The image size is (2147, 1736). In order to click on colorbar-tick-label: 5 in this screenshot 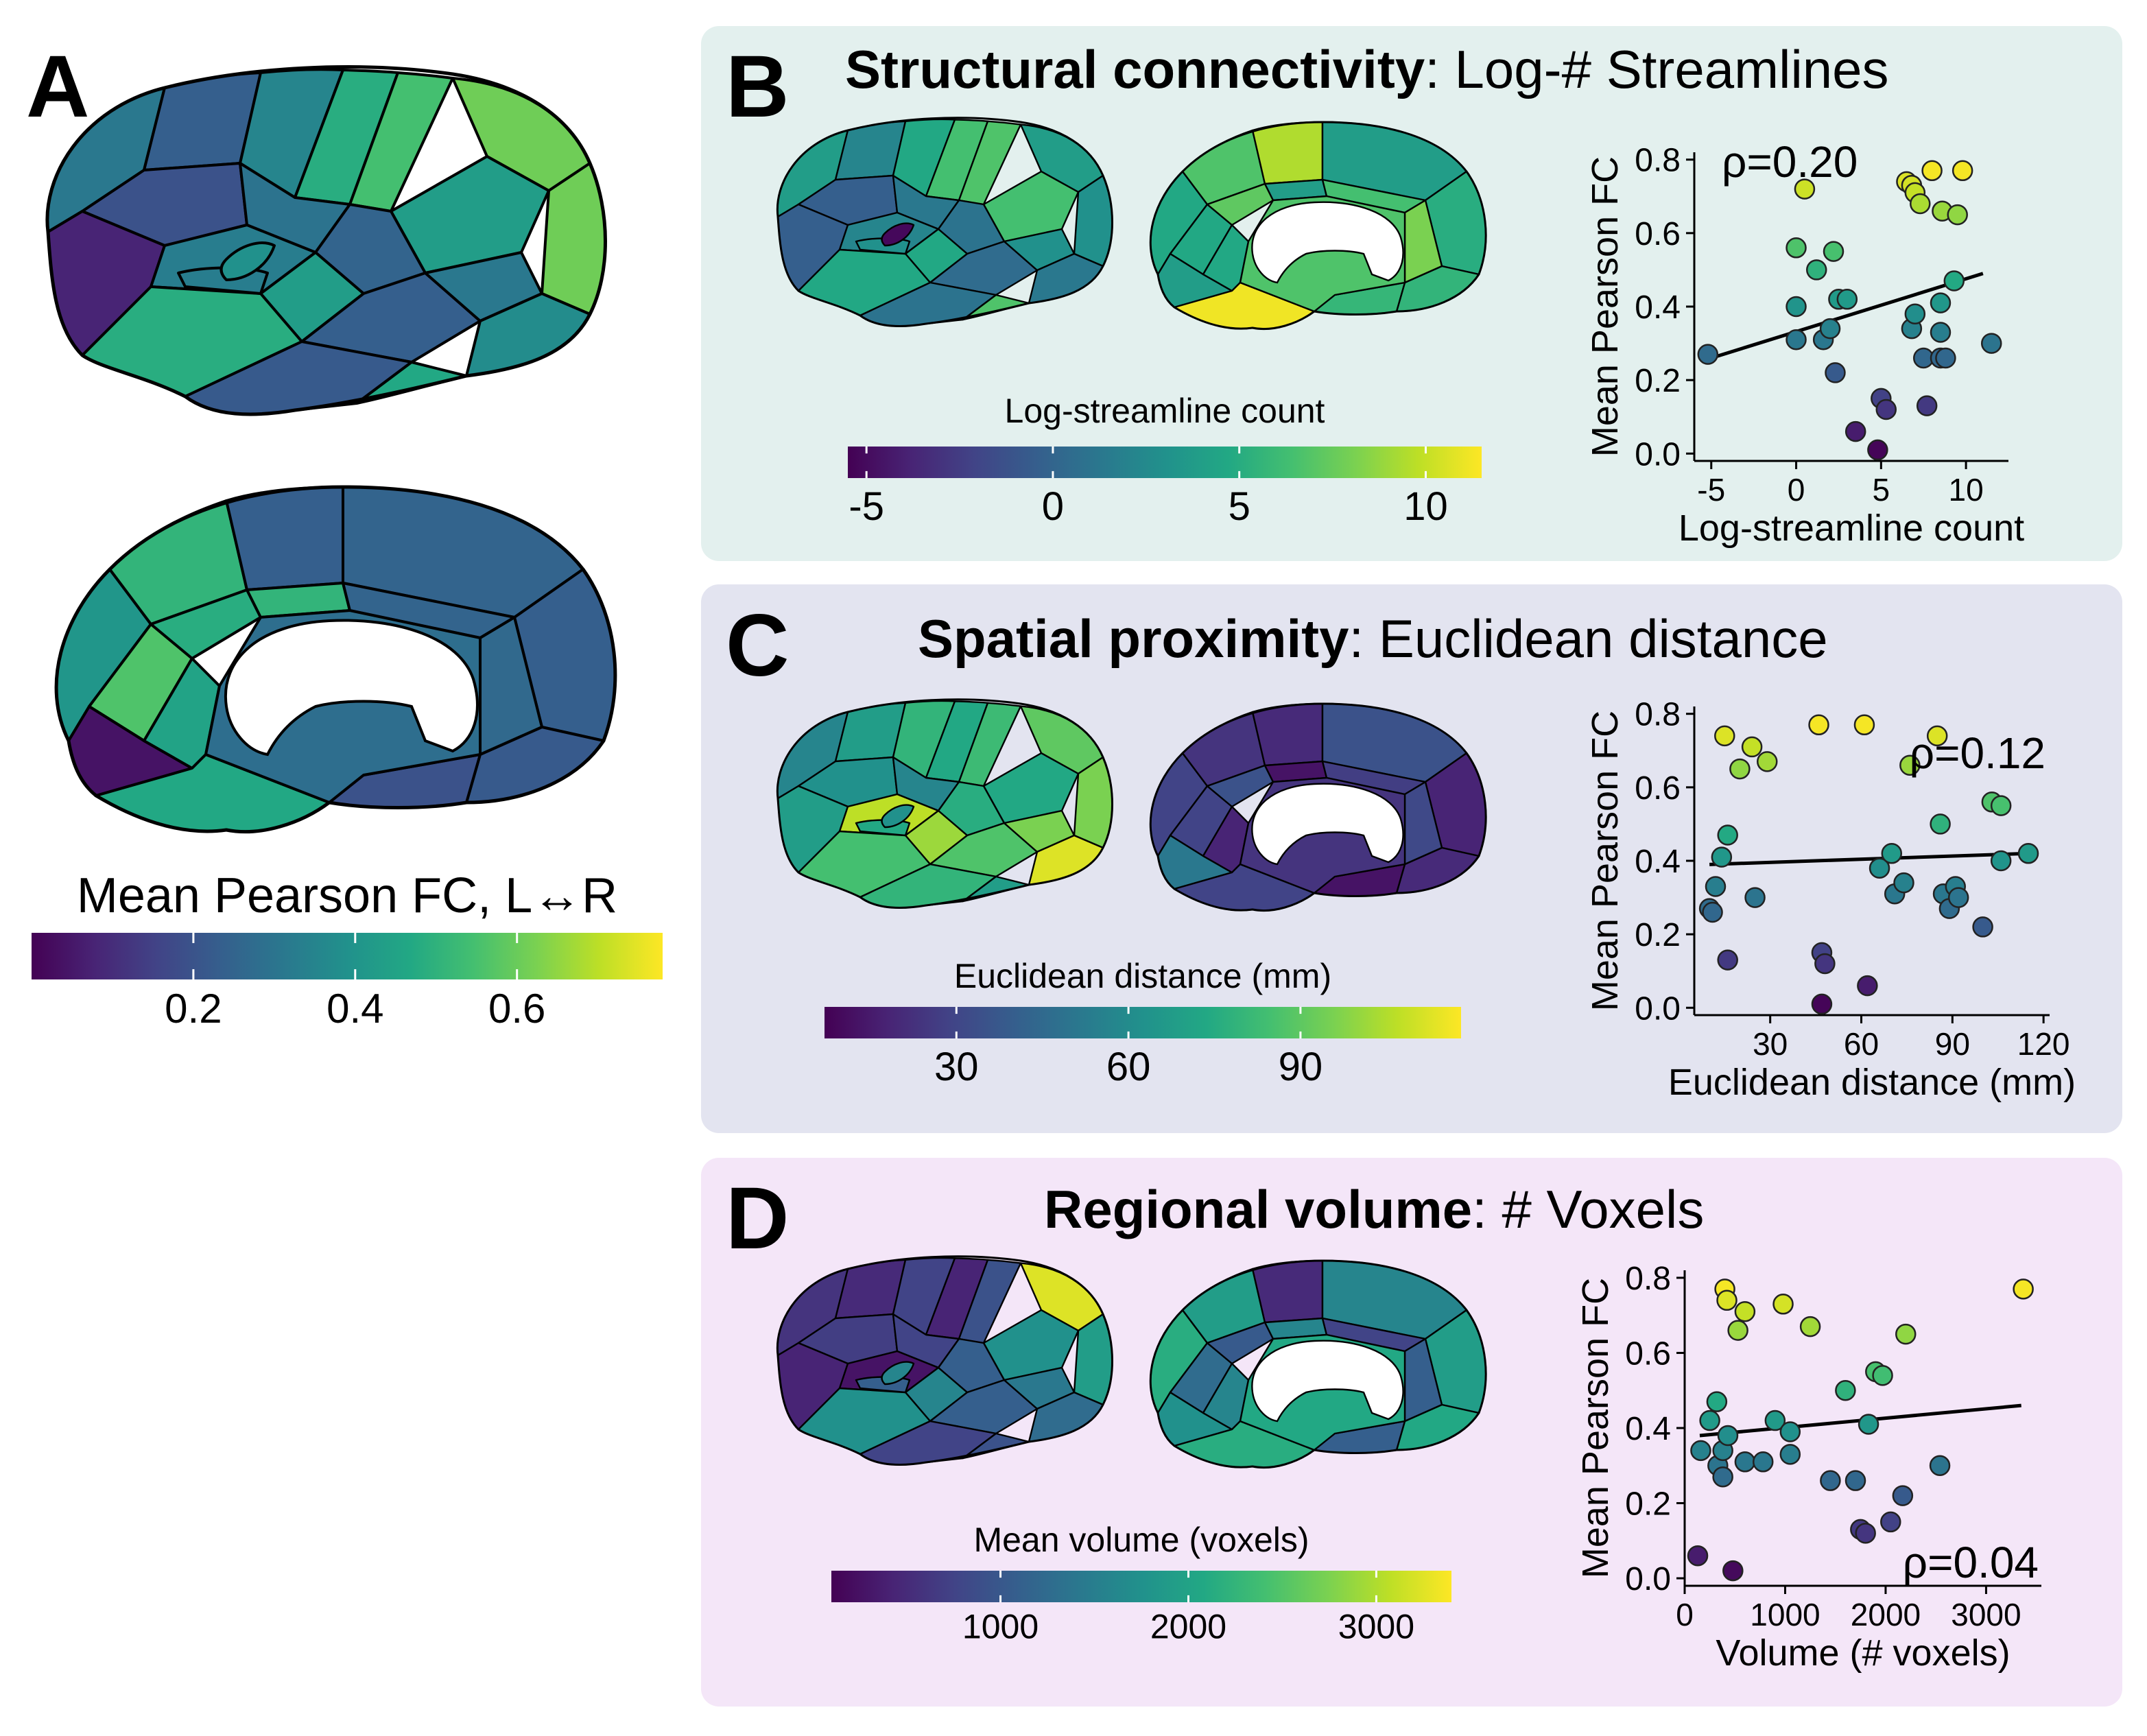, I will do `click(1239, 507)`.